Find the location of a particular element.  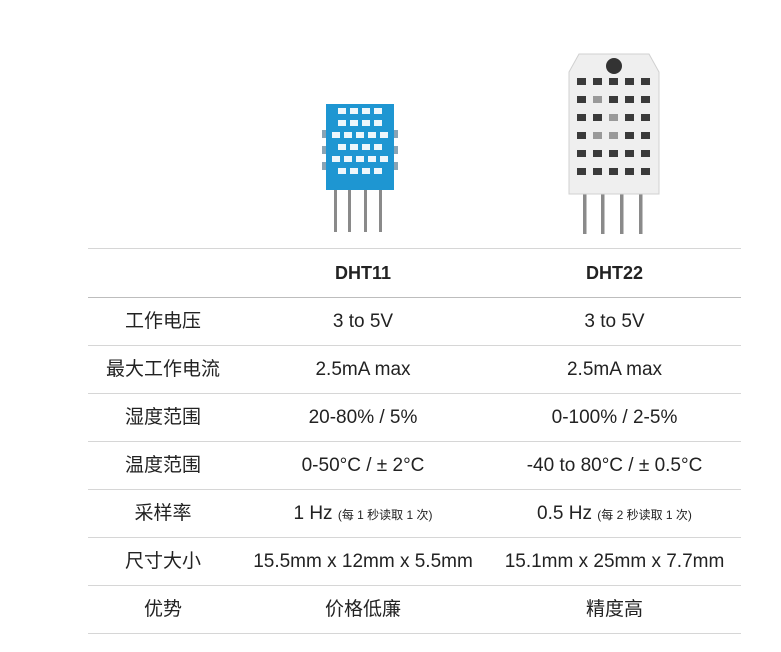

dht11-value: 0-50°C / ± 2°C is located at coordinates (363, 465).